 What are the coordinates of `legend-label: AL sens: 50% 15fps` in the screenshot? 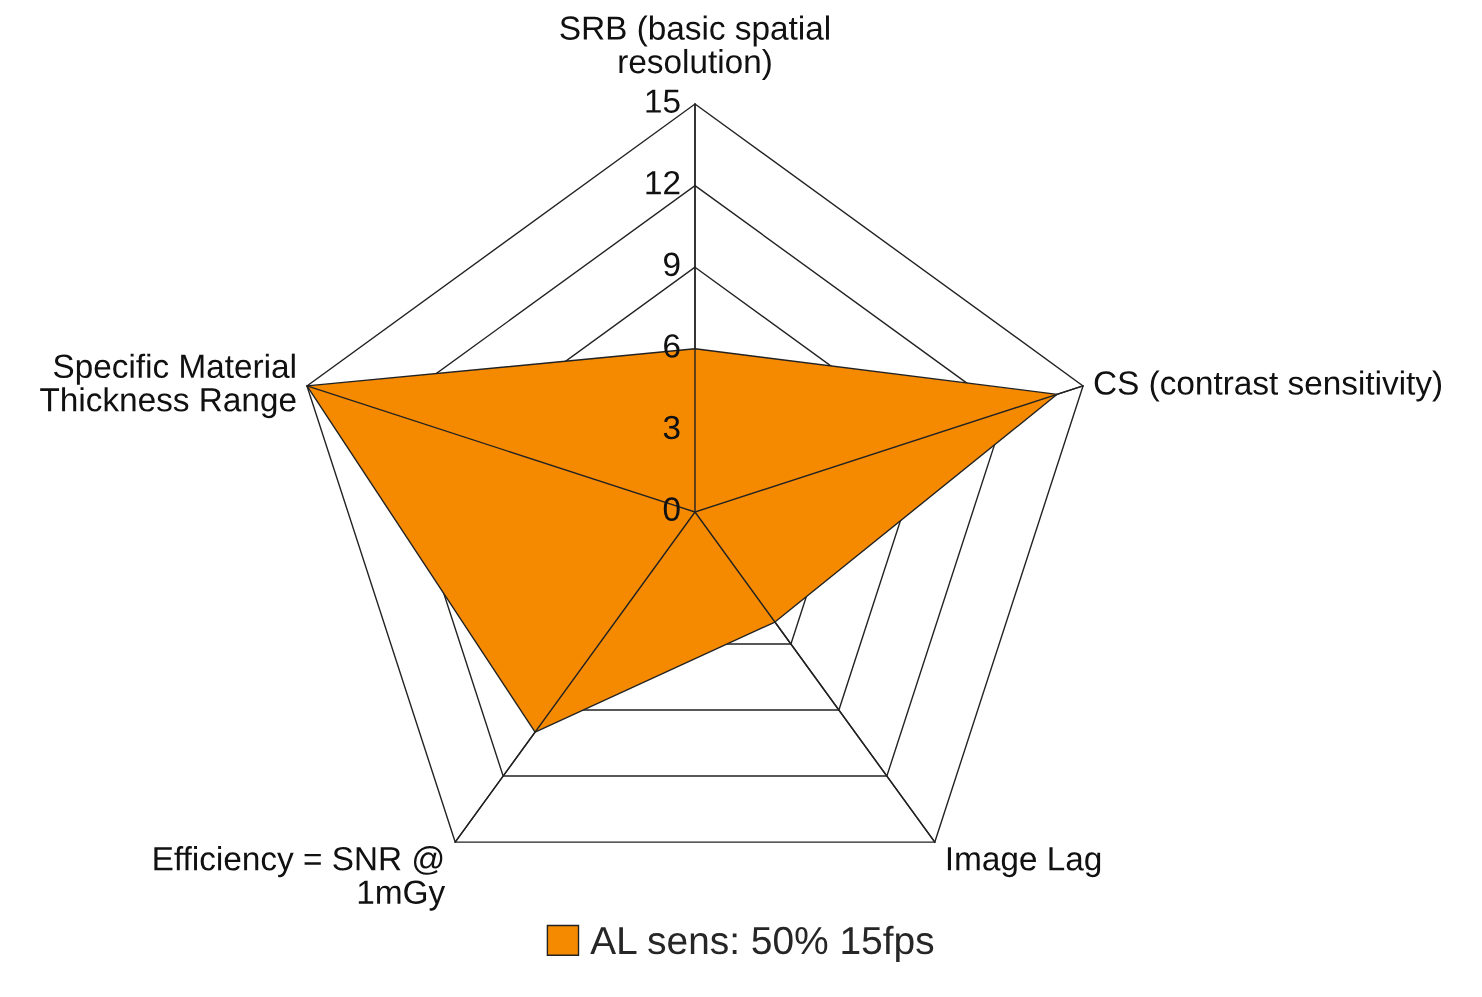 It's located at (762, 943).